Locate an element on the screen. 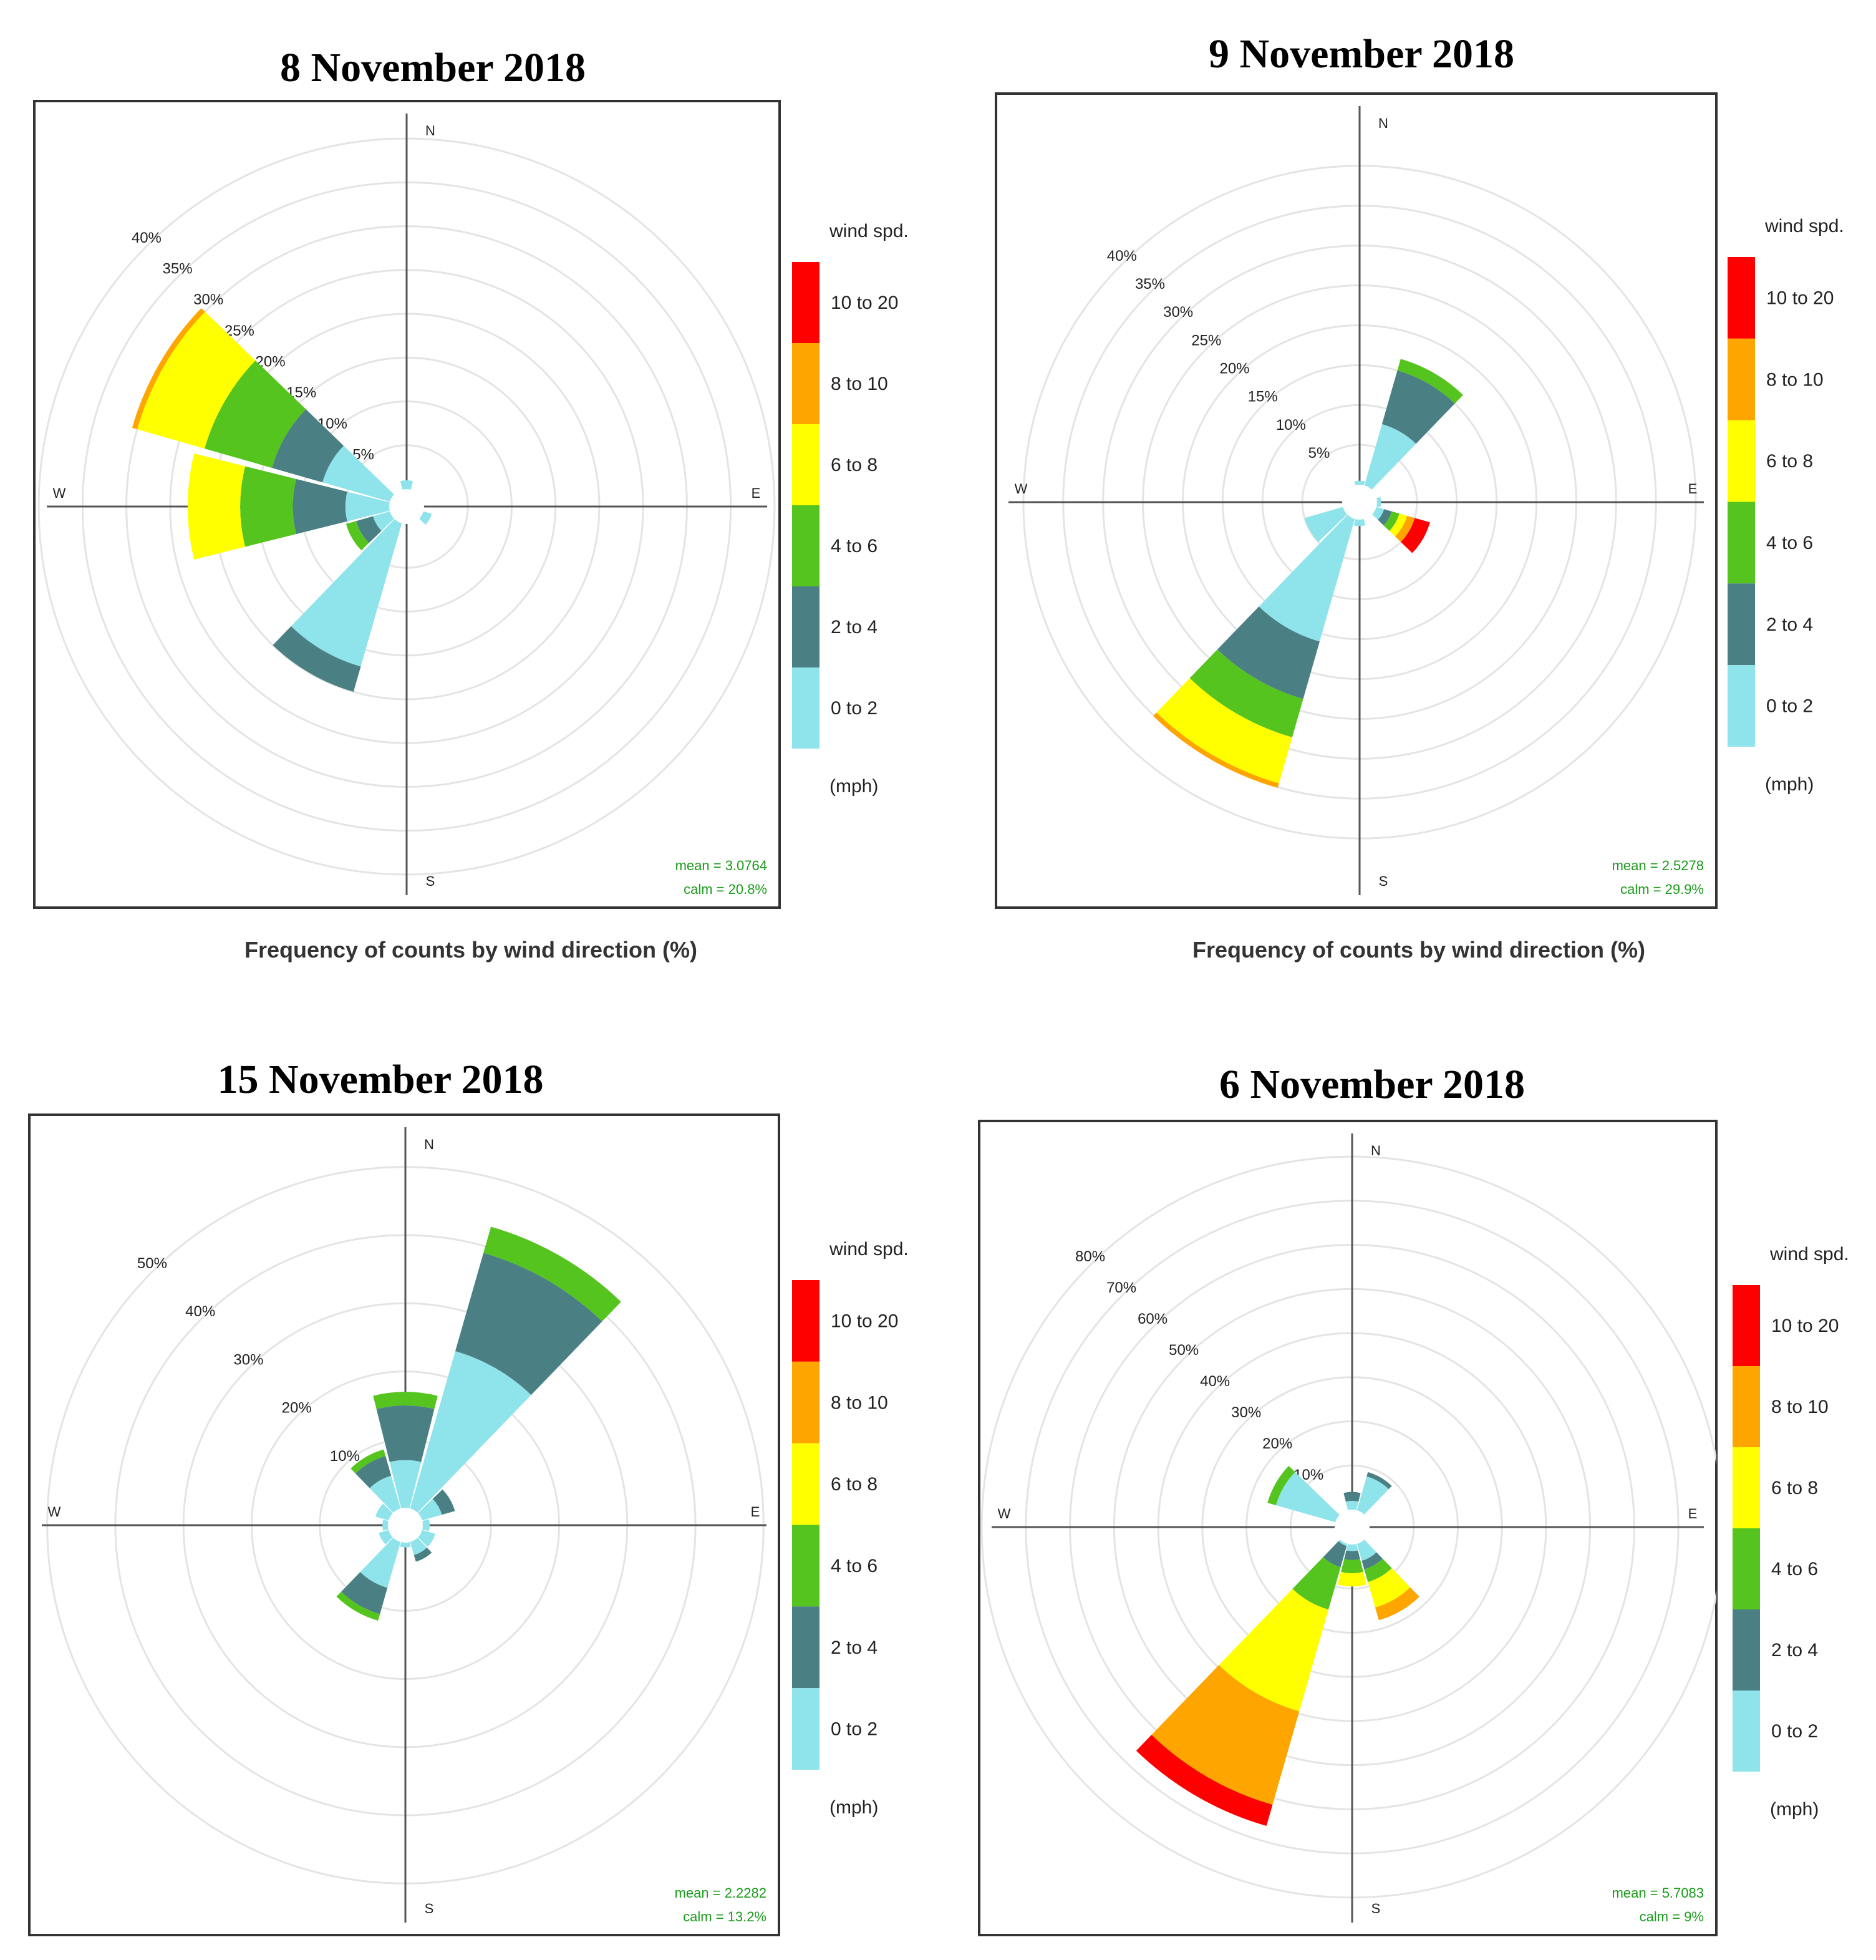  calm-circle is located at coordinates (406, 506).